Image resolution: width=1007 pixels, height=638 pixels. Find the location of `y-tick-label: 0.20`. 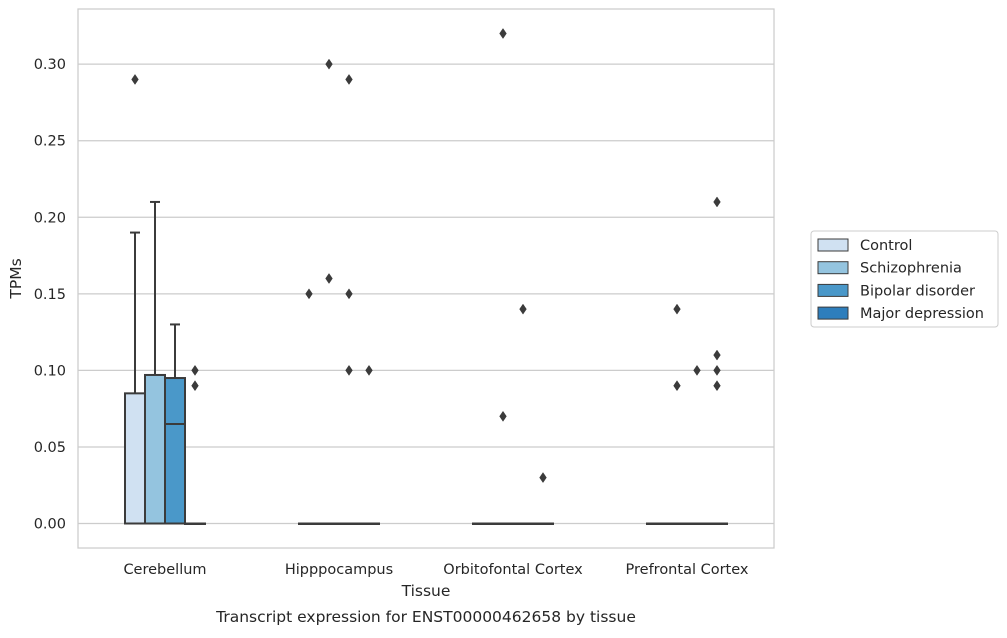

y-tick-label: 0.20 is located at coordinates (50, 218).